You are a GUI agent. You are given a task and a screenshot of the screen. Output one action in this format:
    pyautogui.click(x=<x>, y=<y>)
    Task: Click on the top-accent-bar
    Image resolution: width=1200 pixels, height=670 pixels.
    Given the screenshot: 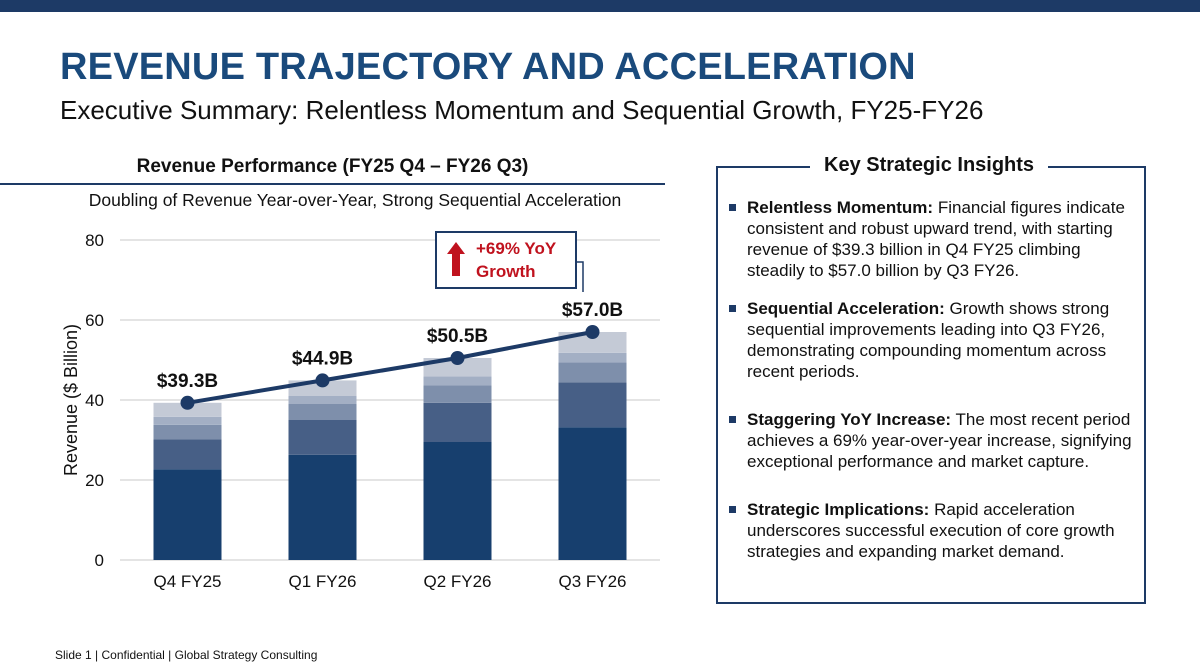 What is the action you would take?
    pyautogui.click(x=600, y=6)
    